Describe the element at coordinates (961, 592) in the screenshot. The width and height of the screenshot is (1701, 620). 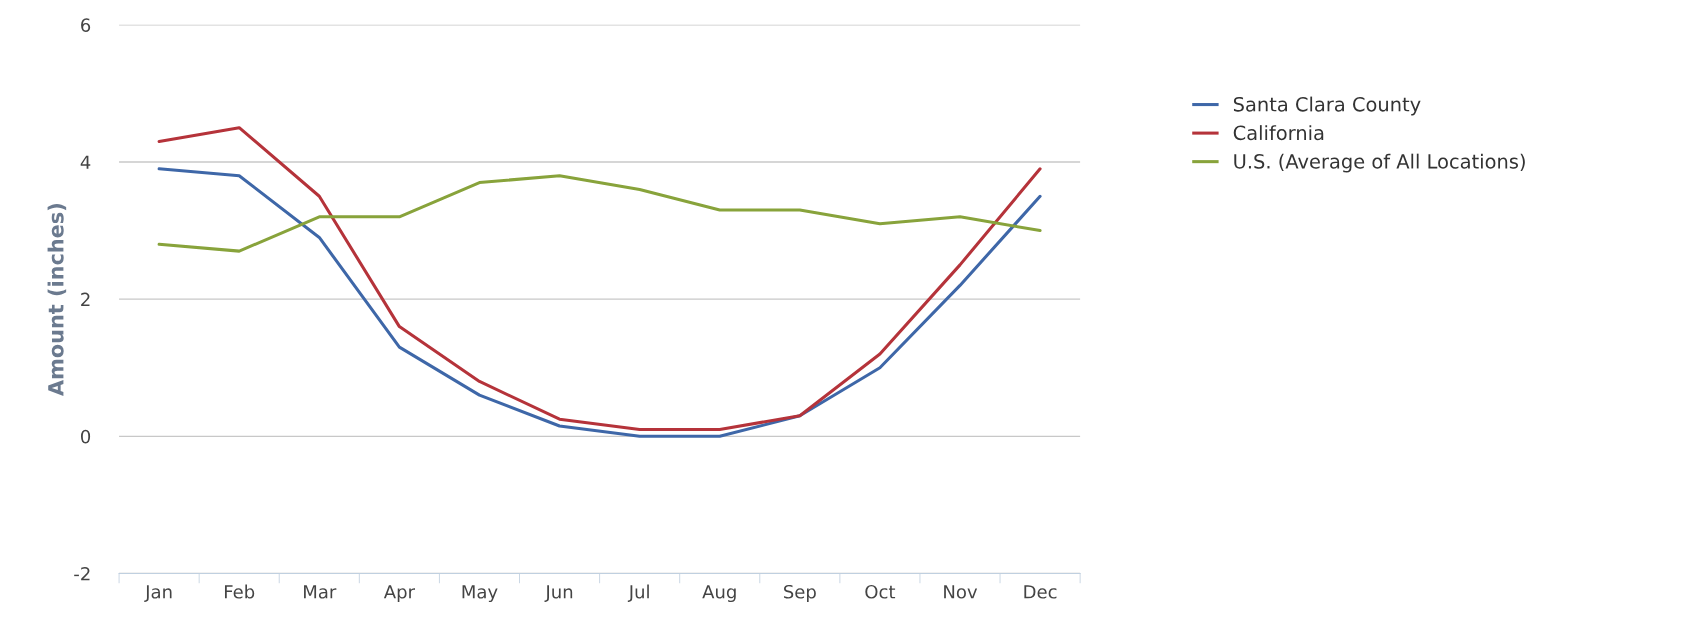
I see `x-tick-label: Nov` at that location.